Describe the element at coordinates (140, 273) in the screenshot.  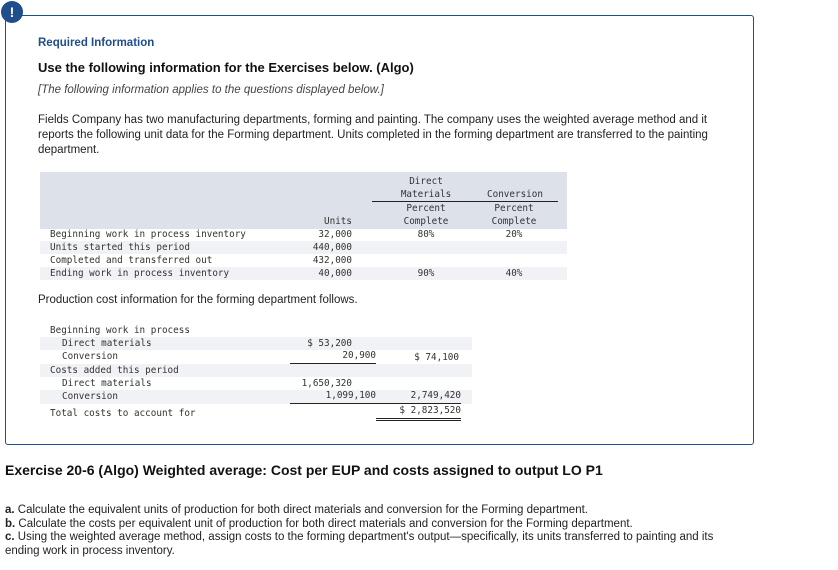
I see `row-label: Ending work in process inventory` at that location.